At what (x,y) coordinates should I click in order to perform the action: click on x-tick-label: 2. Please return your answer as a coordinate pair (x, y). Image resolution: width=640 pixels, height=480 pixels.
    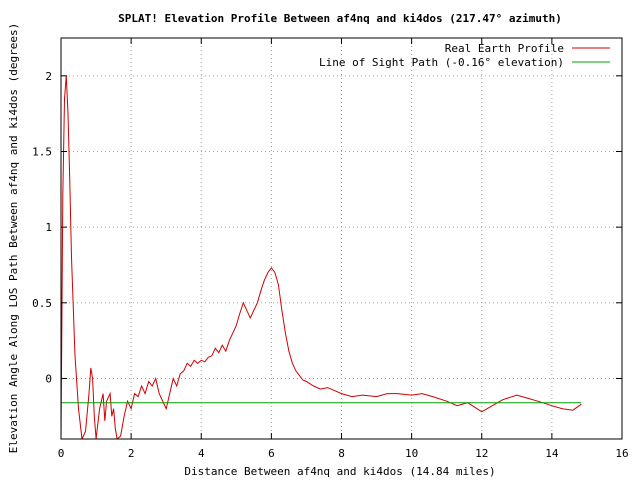
    Looking at the image, I should click on (131, 453).